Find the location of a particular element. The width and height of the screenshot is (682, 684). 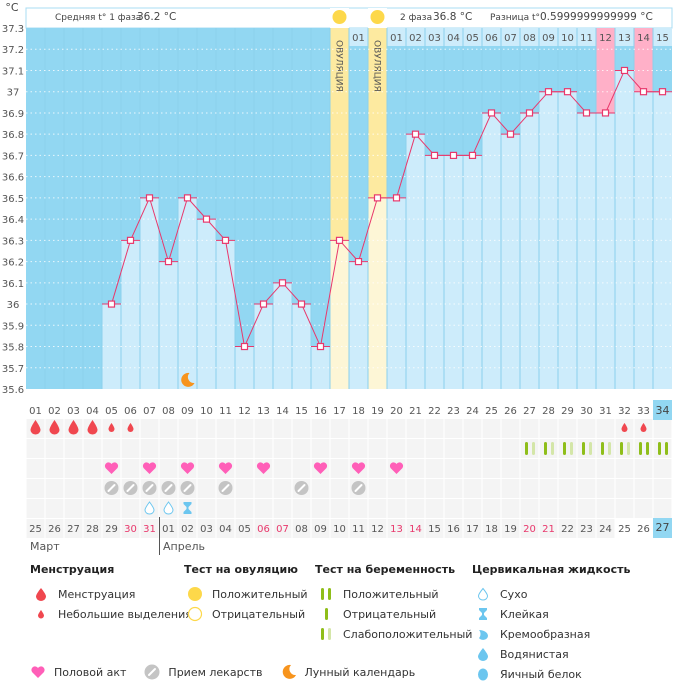

cycle-day-label: 06 is located at coordinates (130, 411).